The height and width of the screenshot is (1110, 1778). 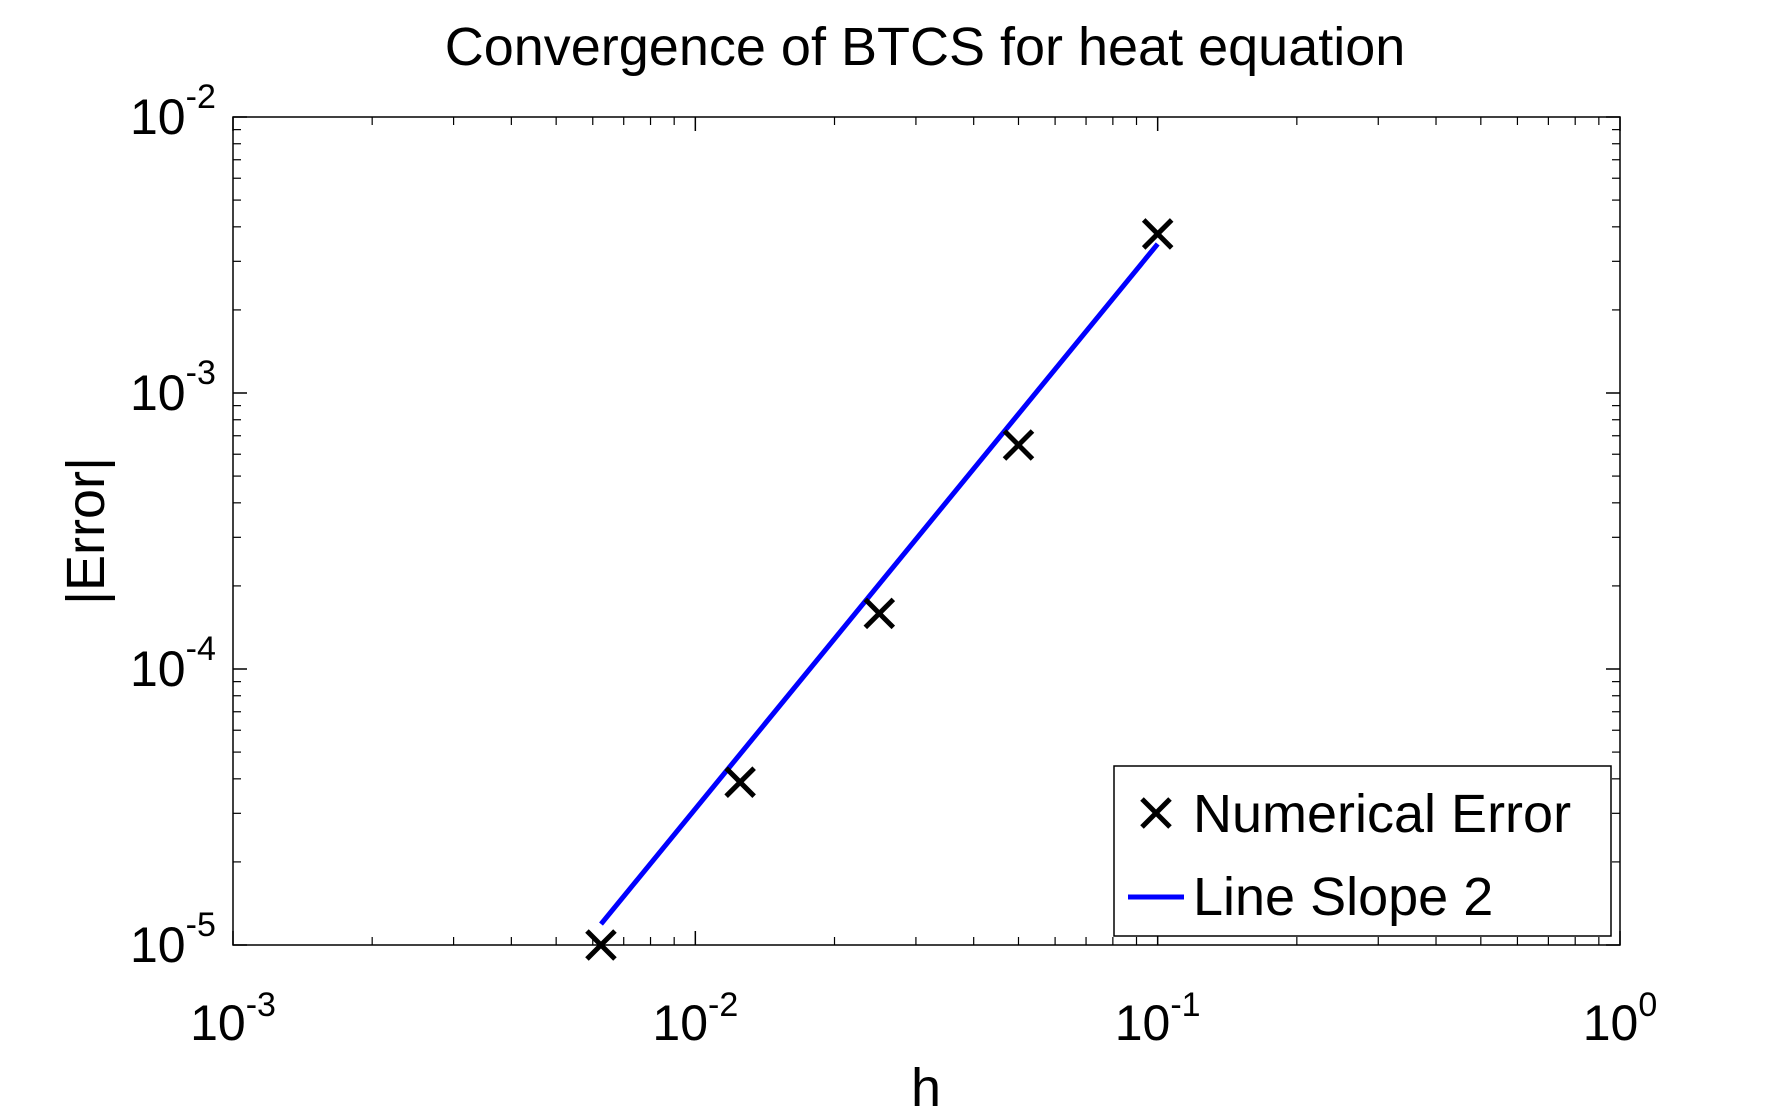 What do you see at coordinates (233, 1018) in the screenshot?
I see `x-tick-label: 10⁻³` at bounding box center [233, 1018].